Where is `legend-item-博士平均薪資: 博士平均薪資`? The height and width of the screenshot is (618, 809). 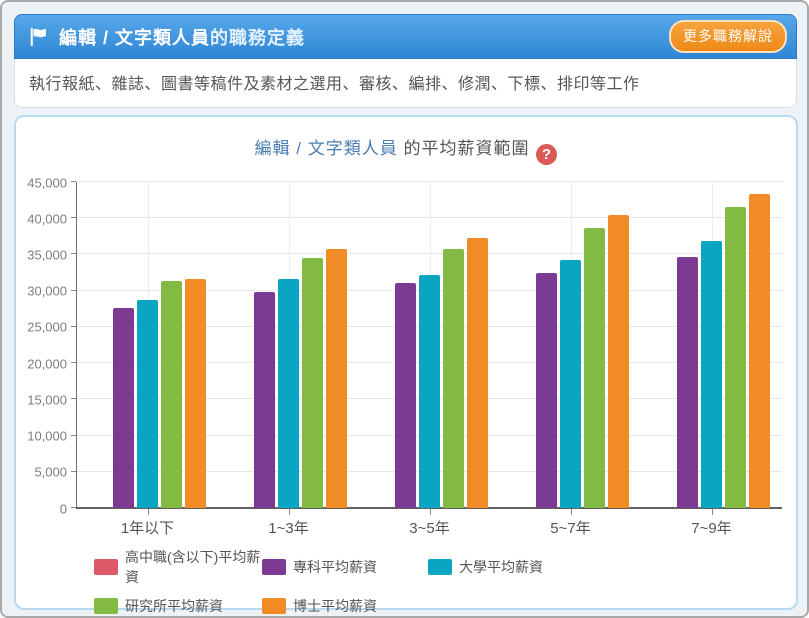
legend-item-博士平均薪資: 博士平均薪資 is located at coordinates (345, 606).